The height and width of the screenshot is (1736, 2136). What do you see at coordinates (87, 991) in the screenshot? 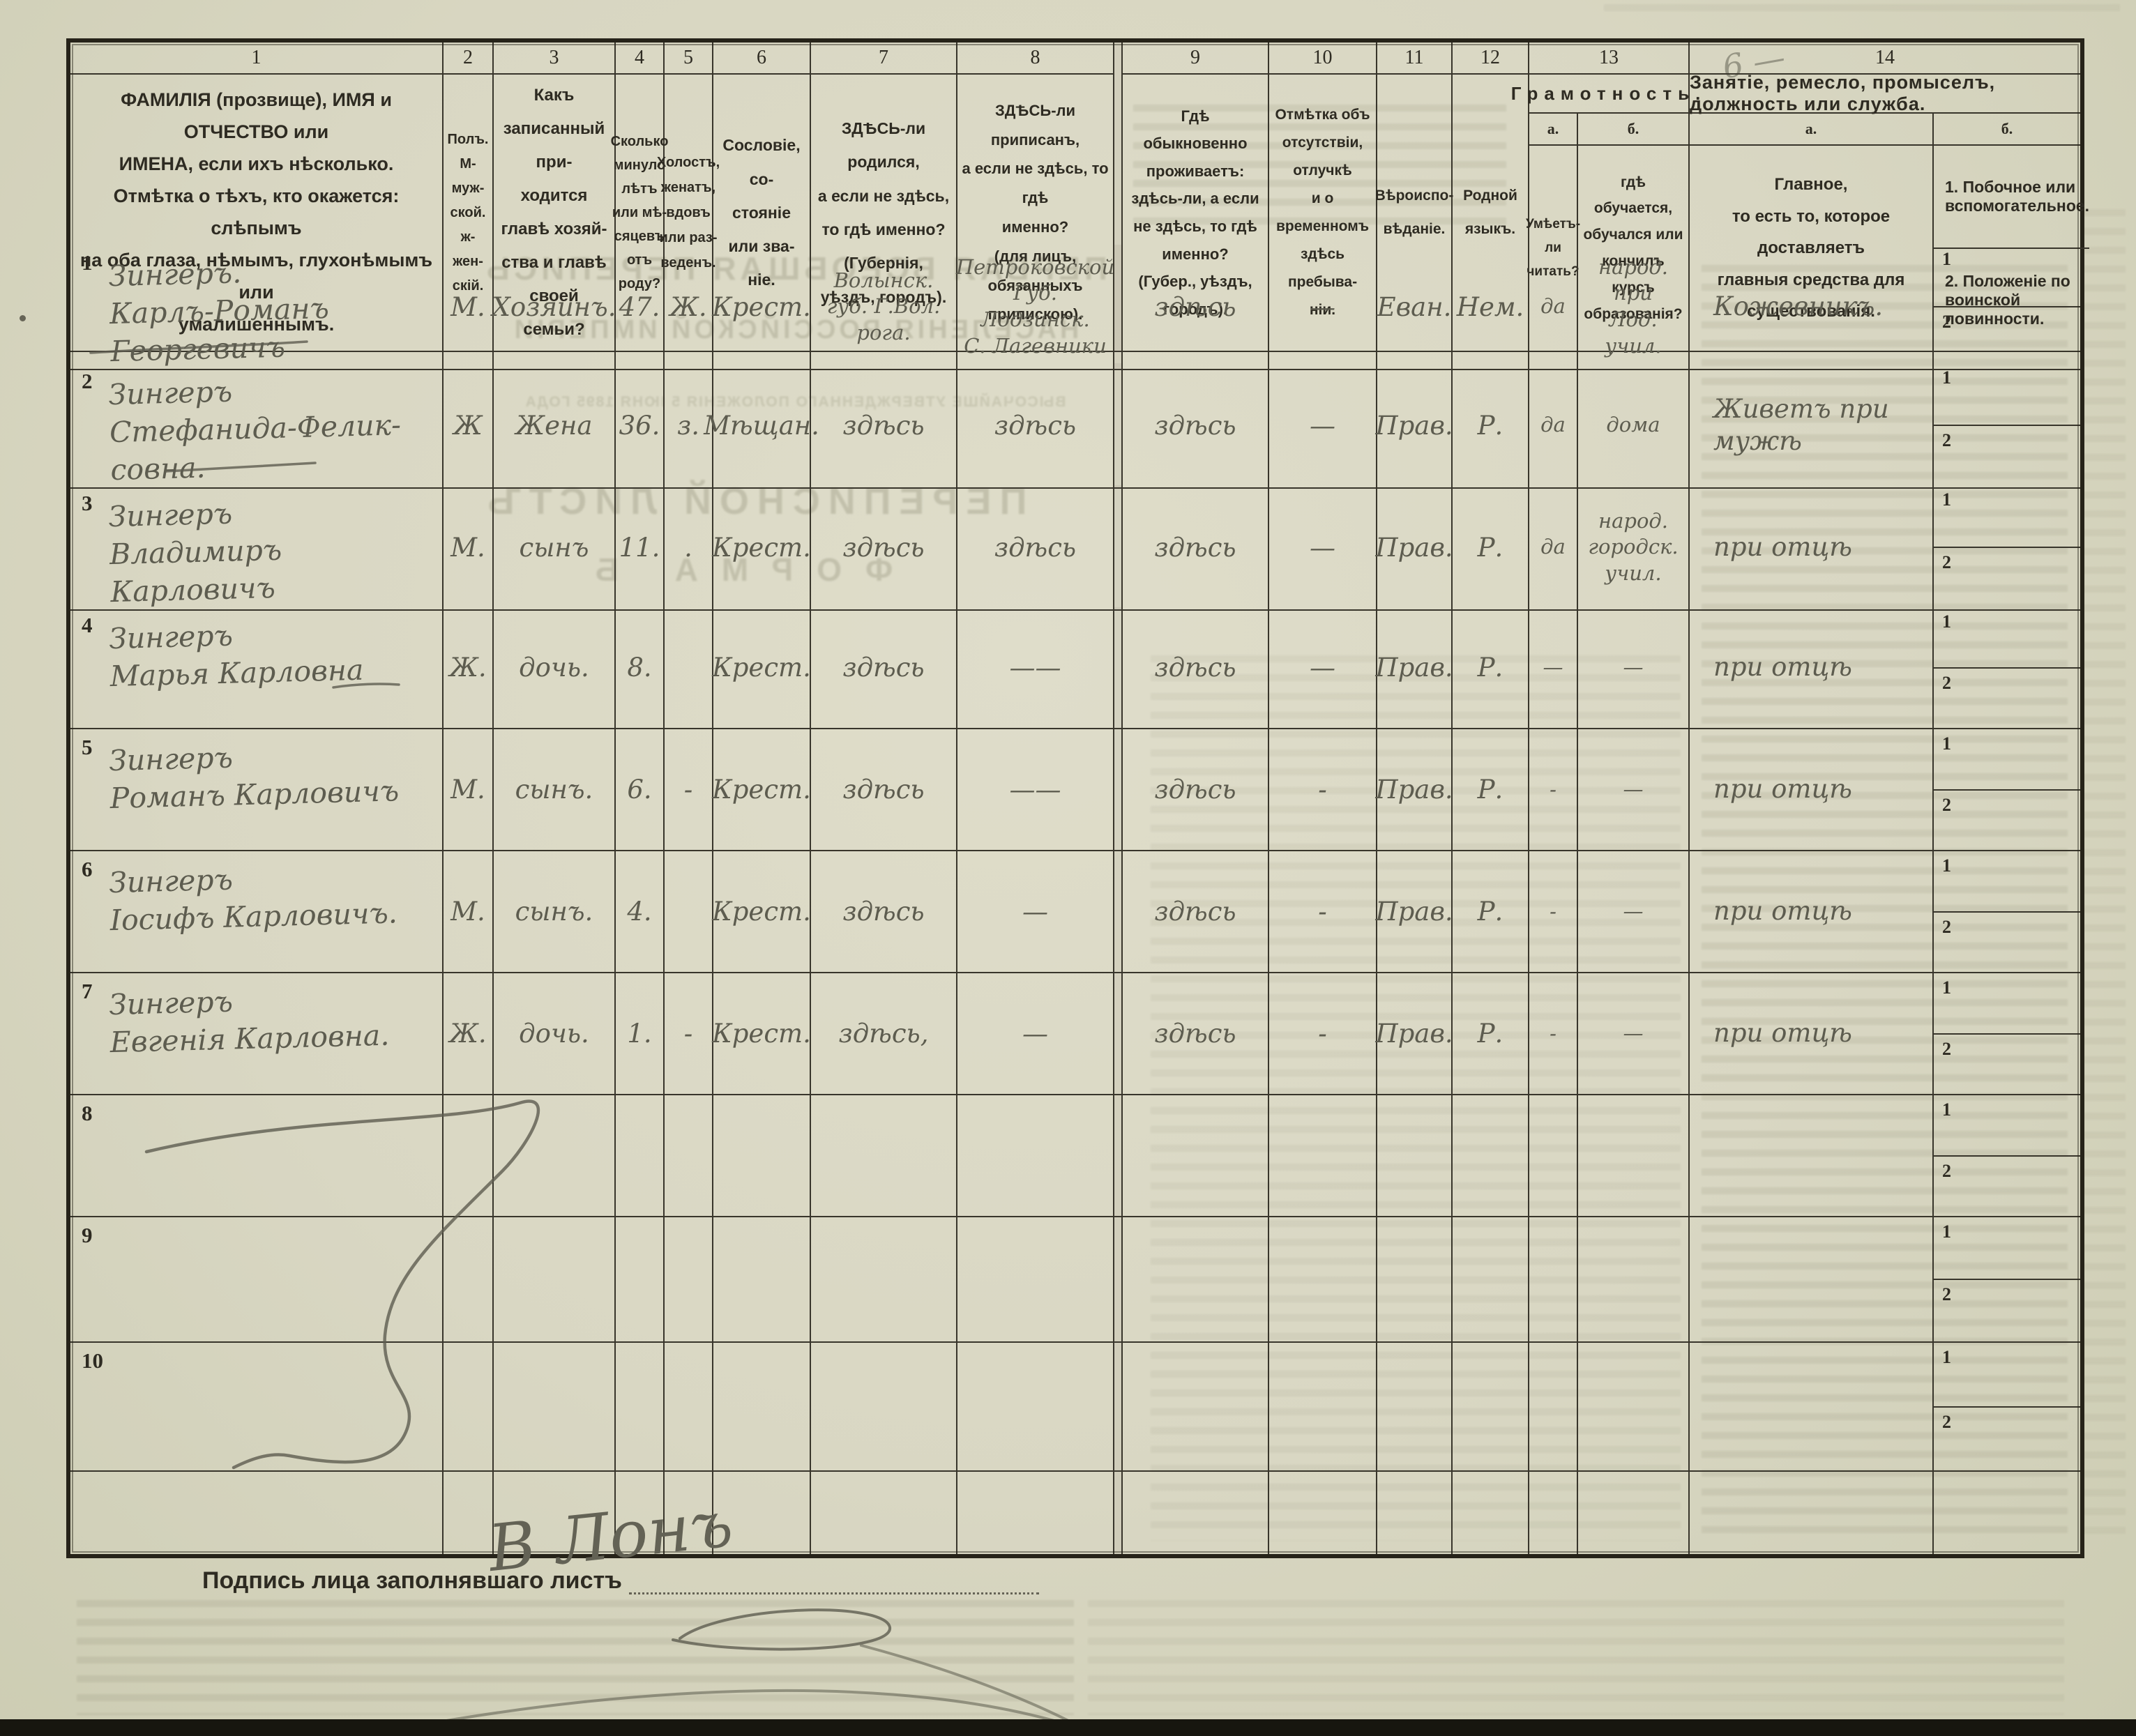
I see `row-number: 7` at bounding box center [87, 991].